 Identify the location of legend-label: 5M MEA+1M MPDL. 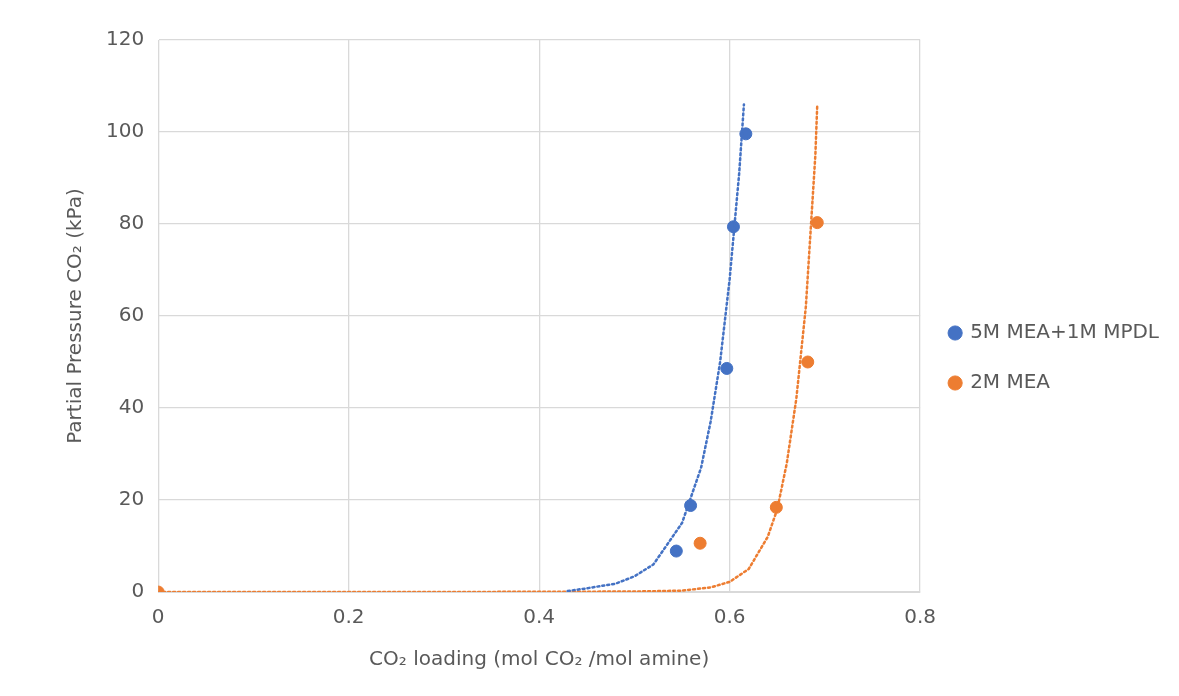
(1065, 331).